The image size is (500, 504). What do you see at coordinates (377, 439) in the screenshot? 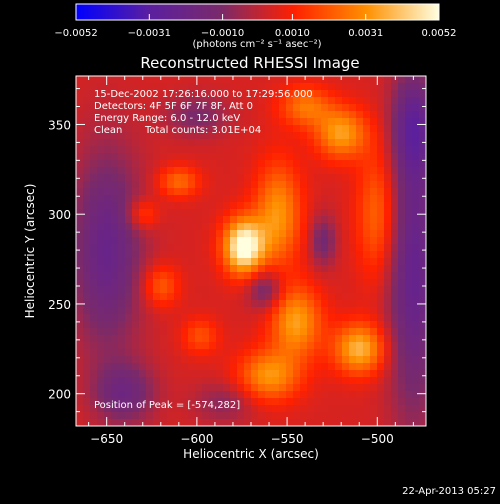
I see `x-tick-label: −500` at bounding box center [377, 439].